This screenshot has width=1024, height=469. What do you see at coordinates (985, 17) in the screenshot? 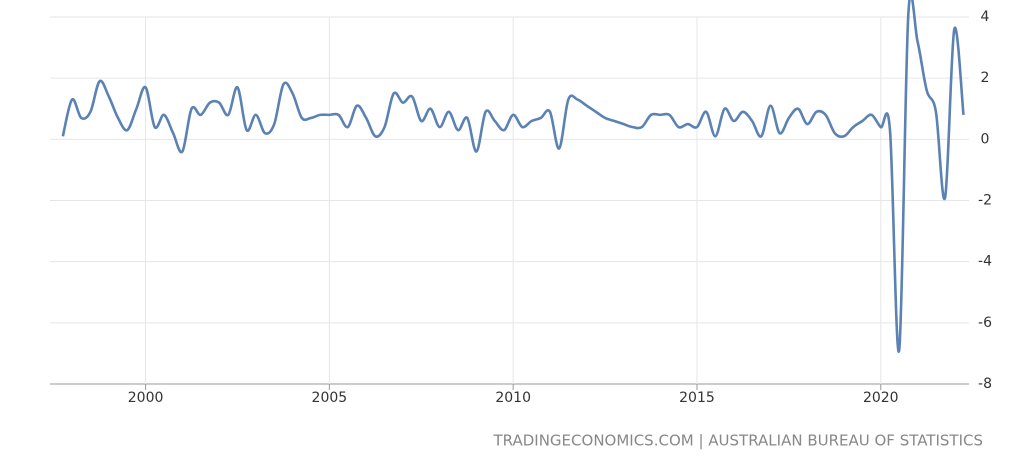
I see `y-tick-label: 4` at bounding box center [985, 17].